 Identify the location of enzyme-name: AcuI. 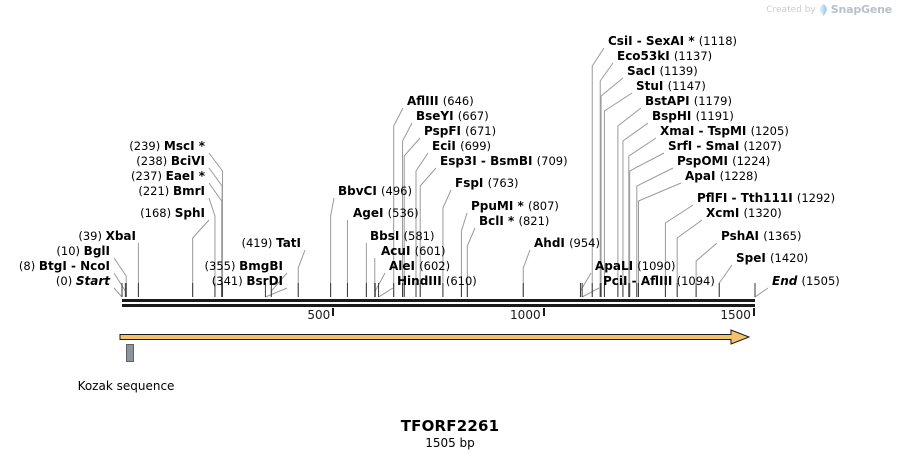
(398, 251).